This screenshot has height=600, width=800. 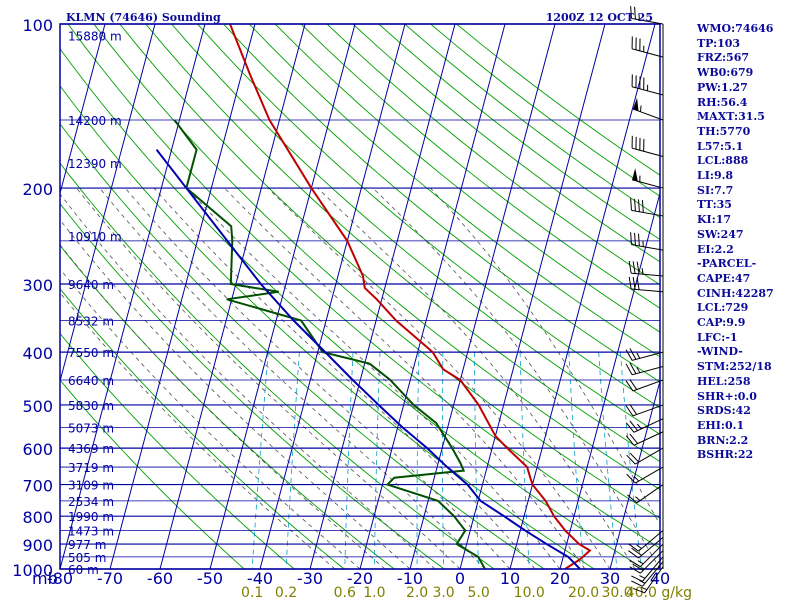 I want to click on sounding-index-item: -PARCEL-, so click(x=727, y=264).